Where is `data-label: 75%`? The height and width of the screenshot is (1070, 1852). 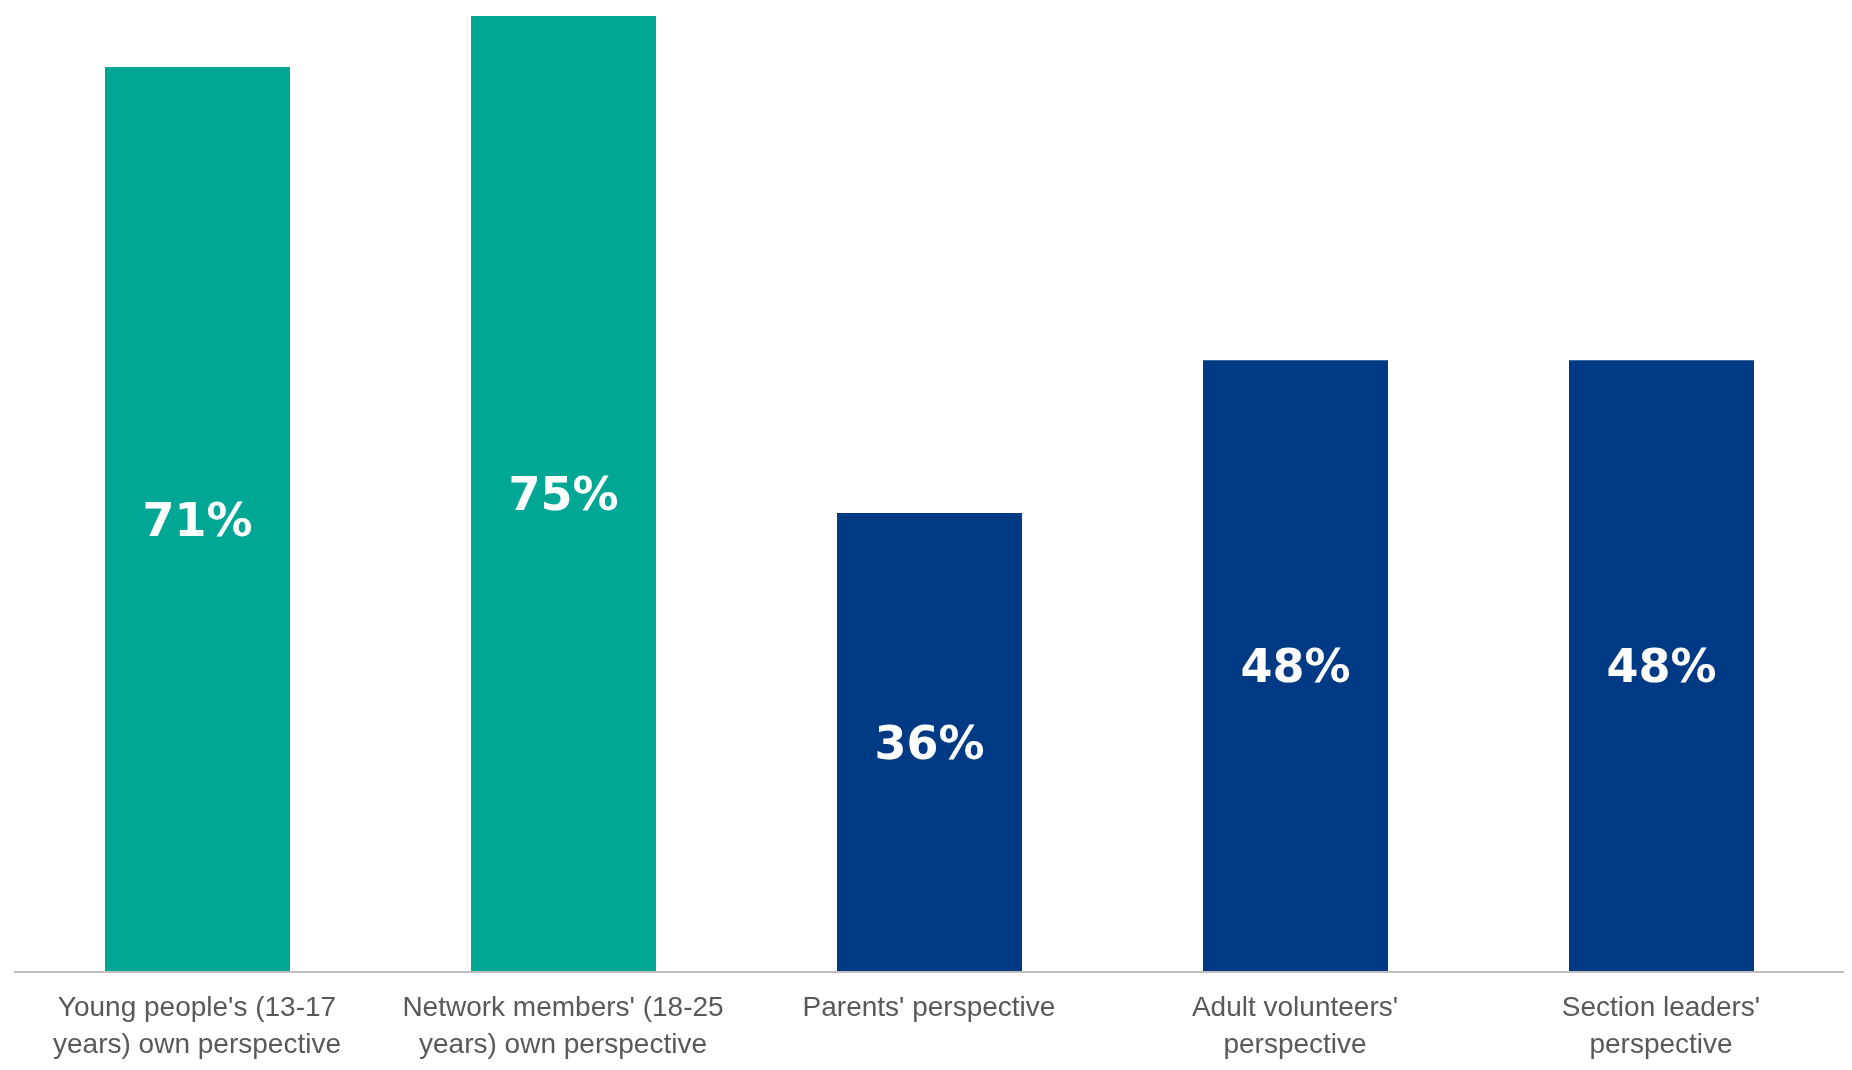 data-label: 75% is located at coordinates (563, 494).